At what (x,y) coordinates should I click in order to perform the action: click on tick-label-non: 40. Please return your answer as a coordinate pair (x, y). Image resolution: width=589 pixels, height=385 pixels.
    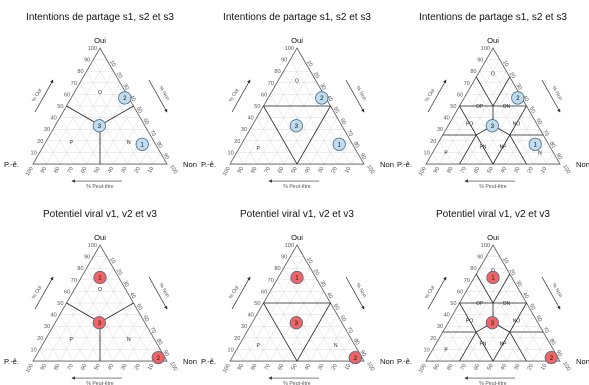
    Looking at the image, I should click on (132, 295).